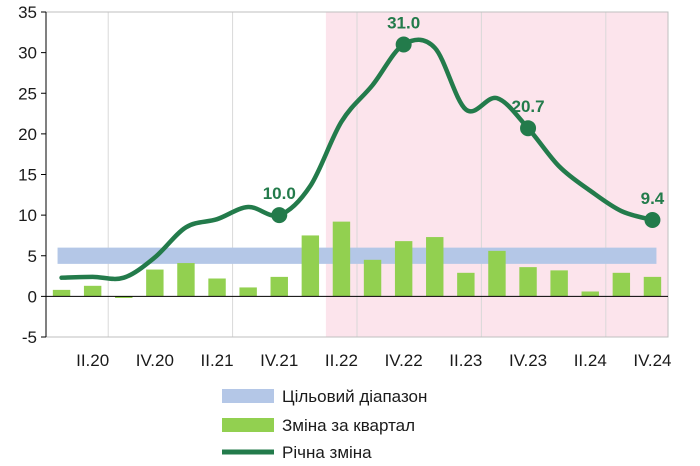  I want to click on x-tick-label: IV.21, so click(279, 360).